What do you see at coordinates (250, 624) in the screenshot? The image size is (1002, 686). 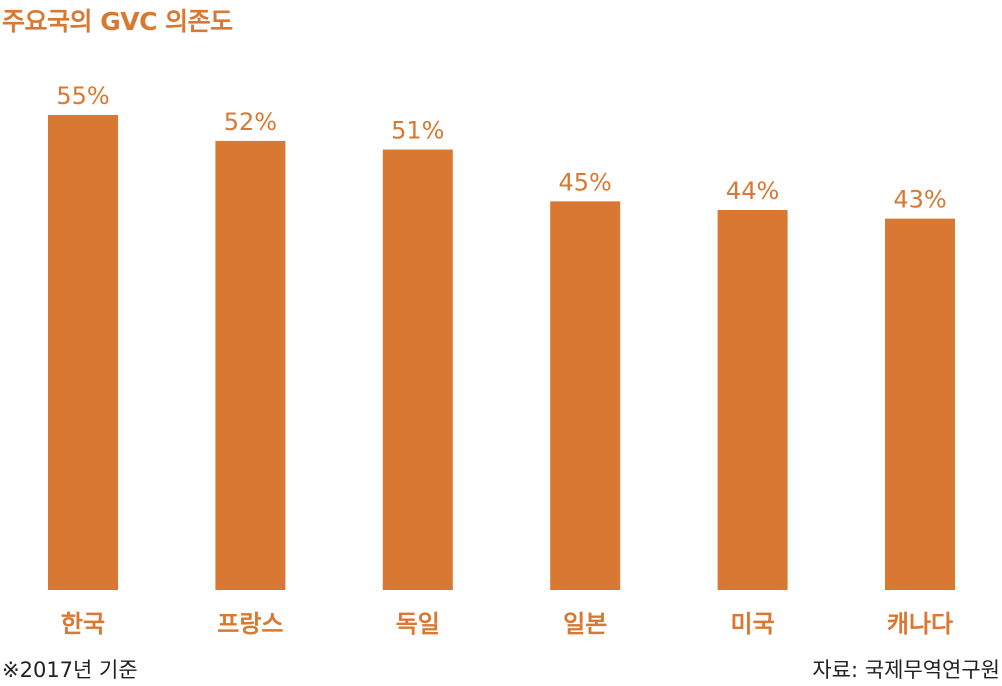 I see `category-label-1: 프랑스` at bounding box center [250, 624].